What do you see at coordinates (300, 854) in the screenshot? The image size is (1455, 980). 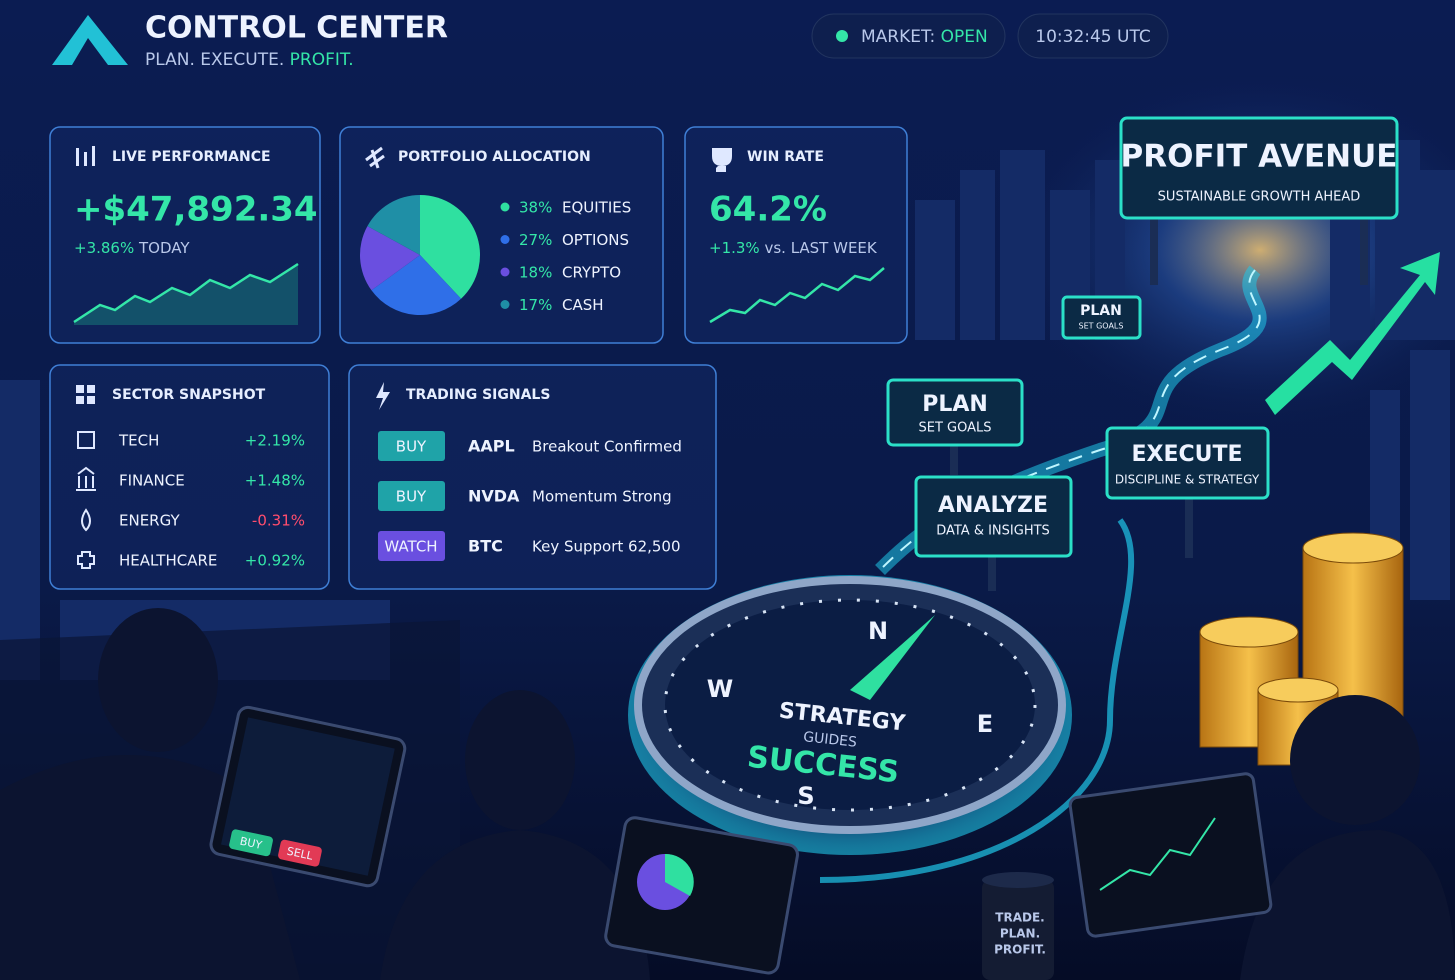 I see `tablet-sell: SELL` at bounding box center [300, 854].